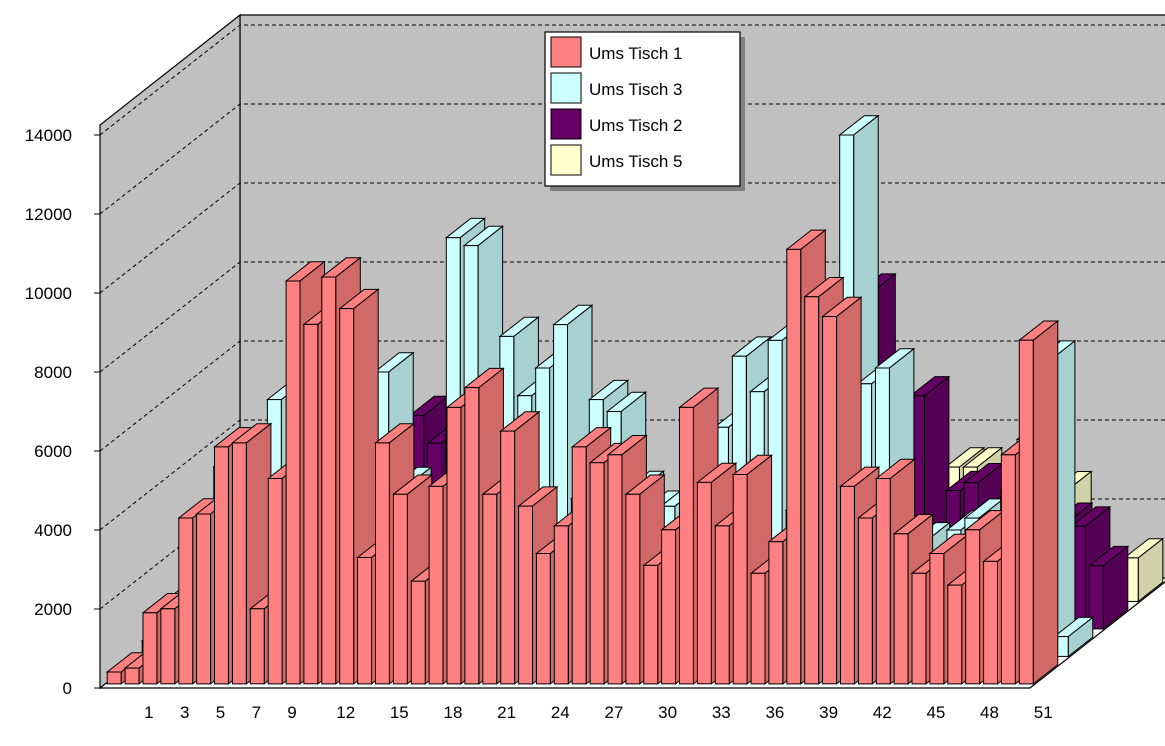 Image resolution: width=1165 pixels, height=746 pixels. Describe the element at coordinates (345, 712) in the screenshot. I see `x-tick-label: 12` at that location.